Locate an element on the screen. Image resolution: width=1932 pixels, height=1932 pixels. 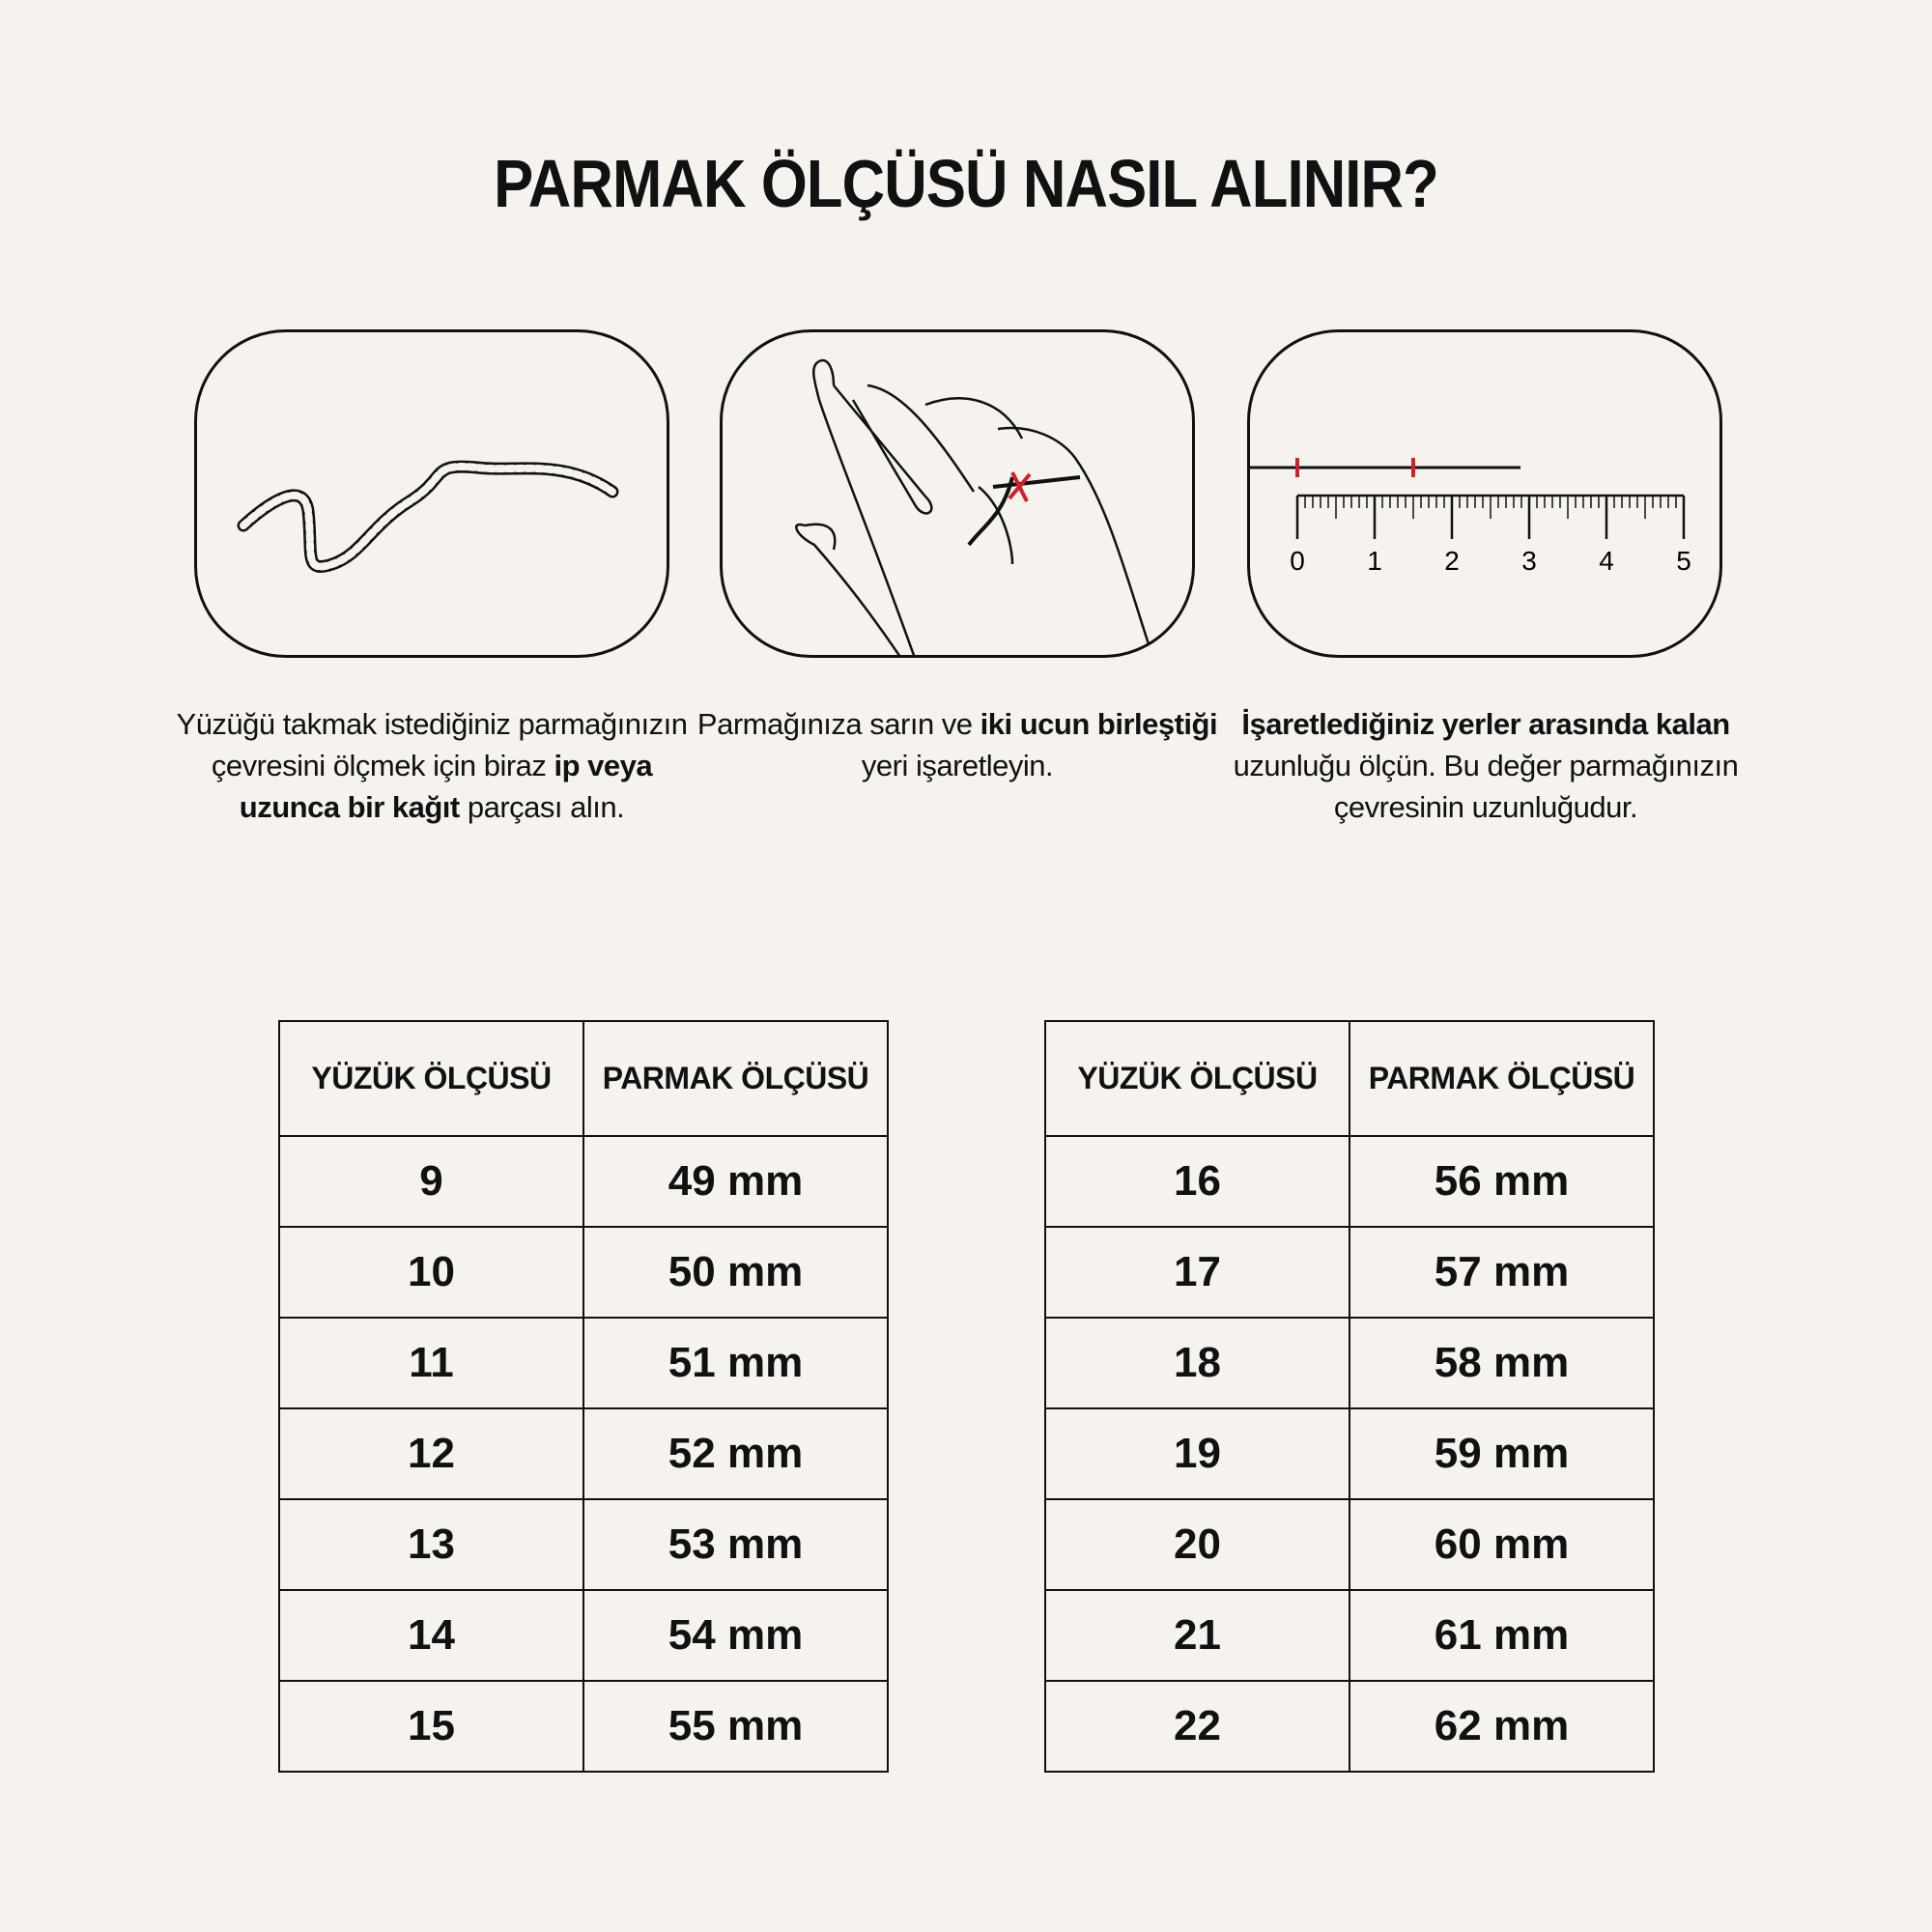
table-row: 21 61 mm is located at coordinates (1349, 1635).